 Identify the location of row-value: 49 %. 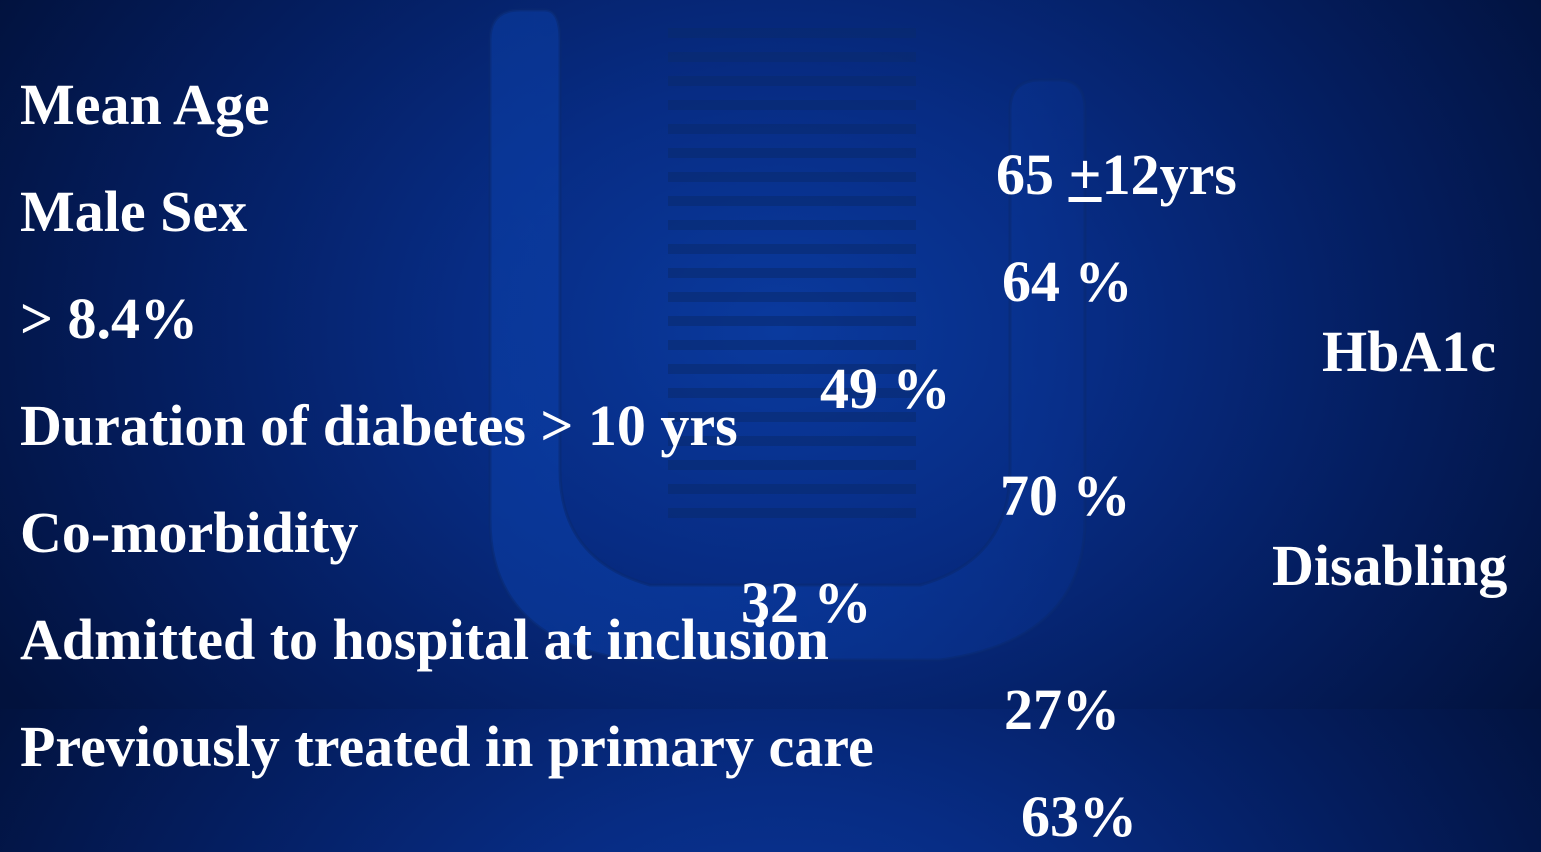
(885, 388).